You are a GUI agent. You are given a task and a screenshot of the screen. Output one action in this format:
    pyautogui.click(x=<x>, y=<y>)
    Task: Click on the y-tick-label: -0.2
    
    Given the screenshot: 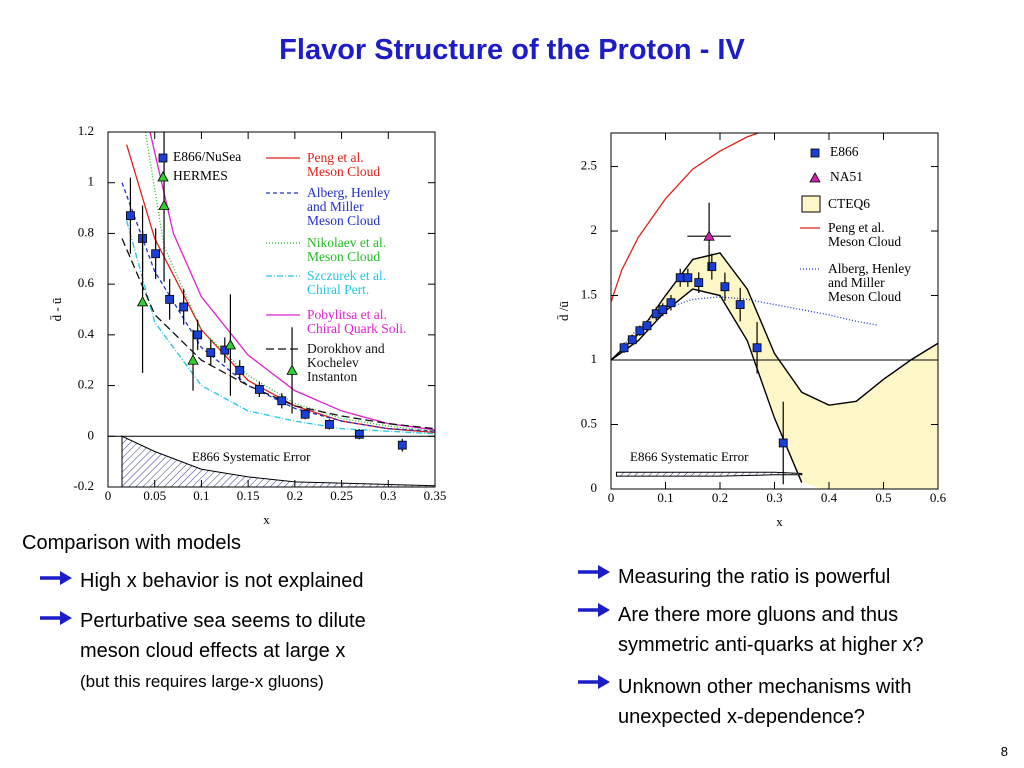 What is the action you would take?
    pyautogui.click(x=83, y=485)
    